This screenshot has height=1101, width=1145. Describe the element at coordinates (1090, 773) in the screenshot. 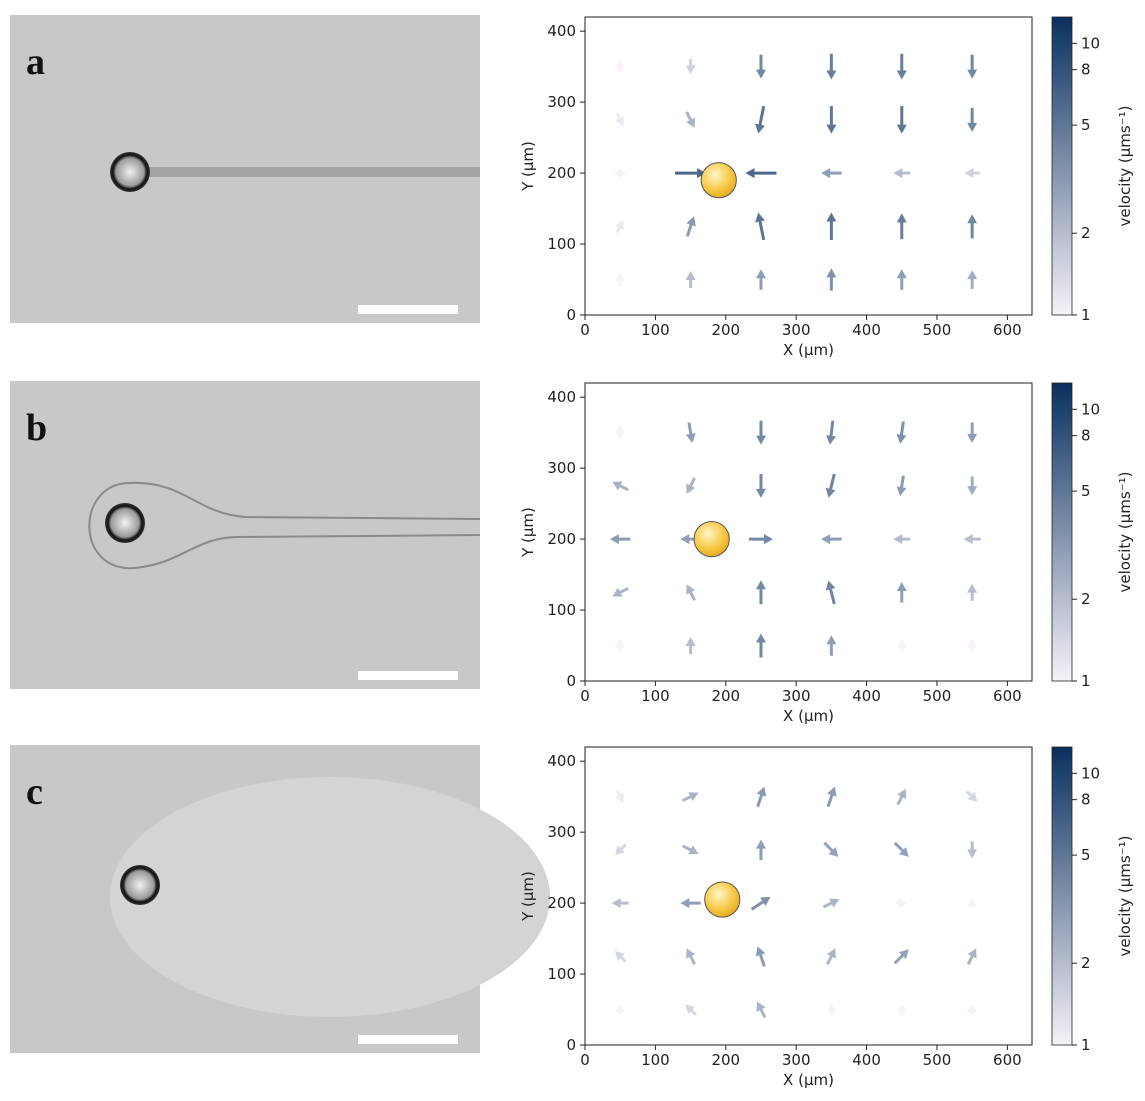

I see `colorbar-tick-label: 10` at that location.